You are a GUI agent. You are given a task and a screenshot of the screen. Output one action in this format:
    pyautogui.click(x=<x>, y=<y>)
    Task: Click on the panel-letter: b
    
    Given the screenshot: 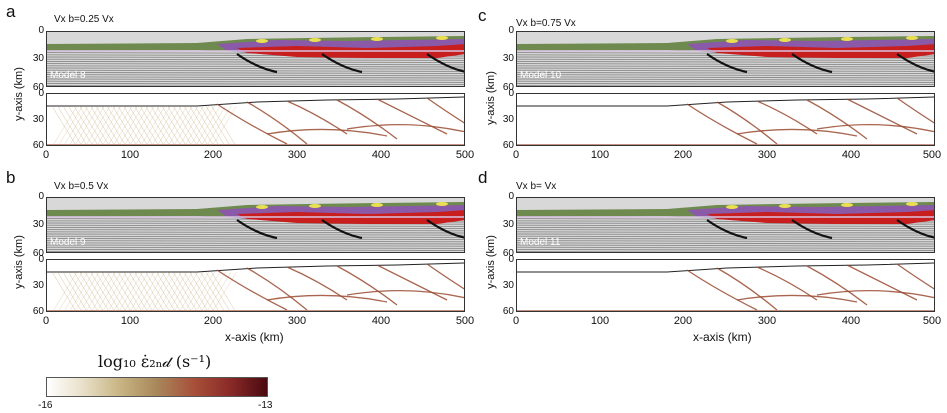 What is the action you would take?
    pyautogui.click(x=11, y=177)
    